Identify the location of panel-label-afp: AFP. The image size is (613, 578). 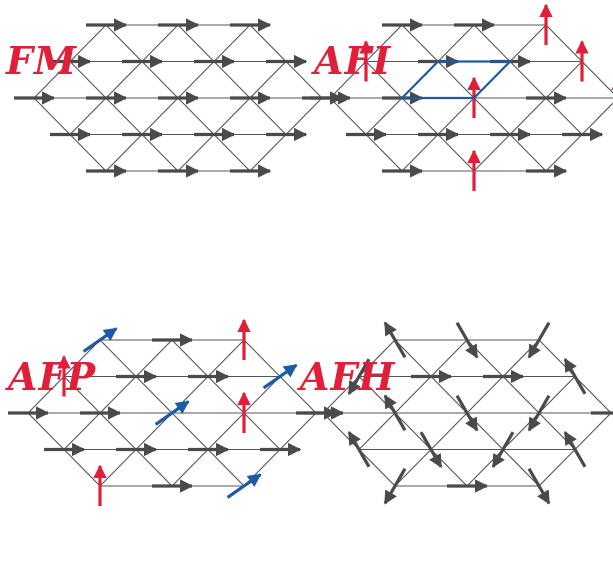
(52, 376).